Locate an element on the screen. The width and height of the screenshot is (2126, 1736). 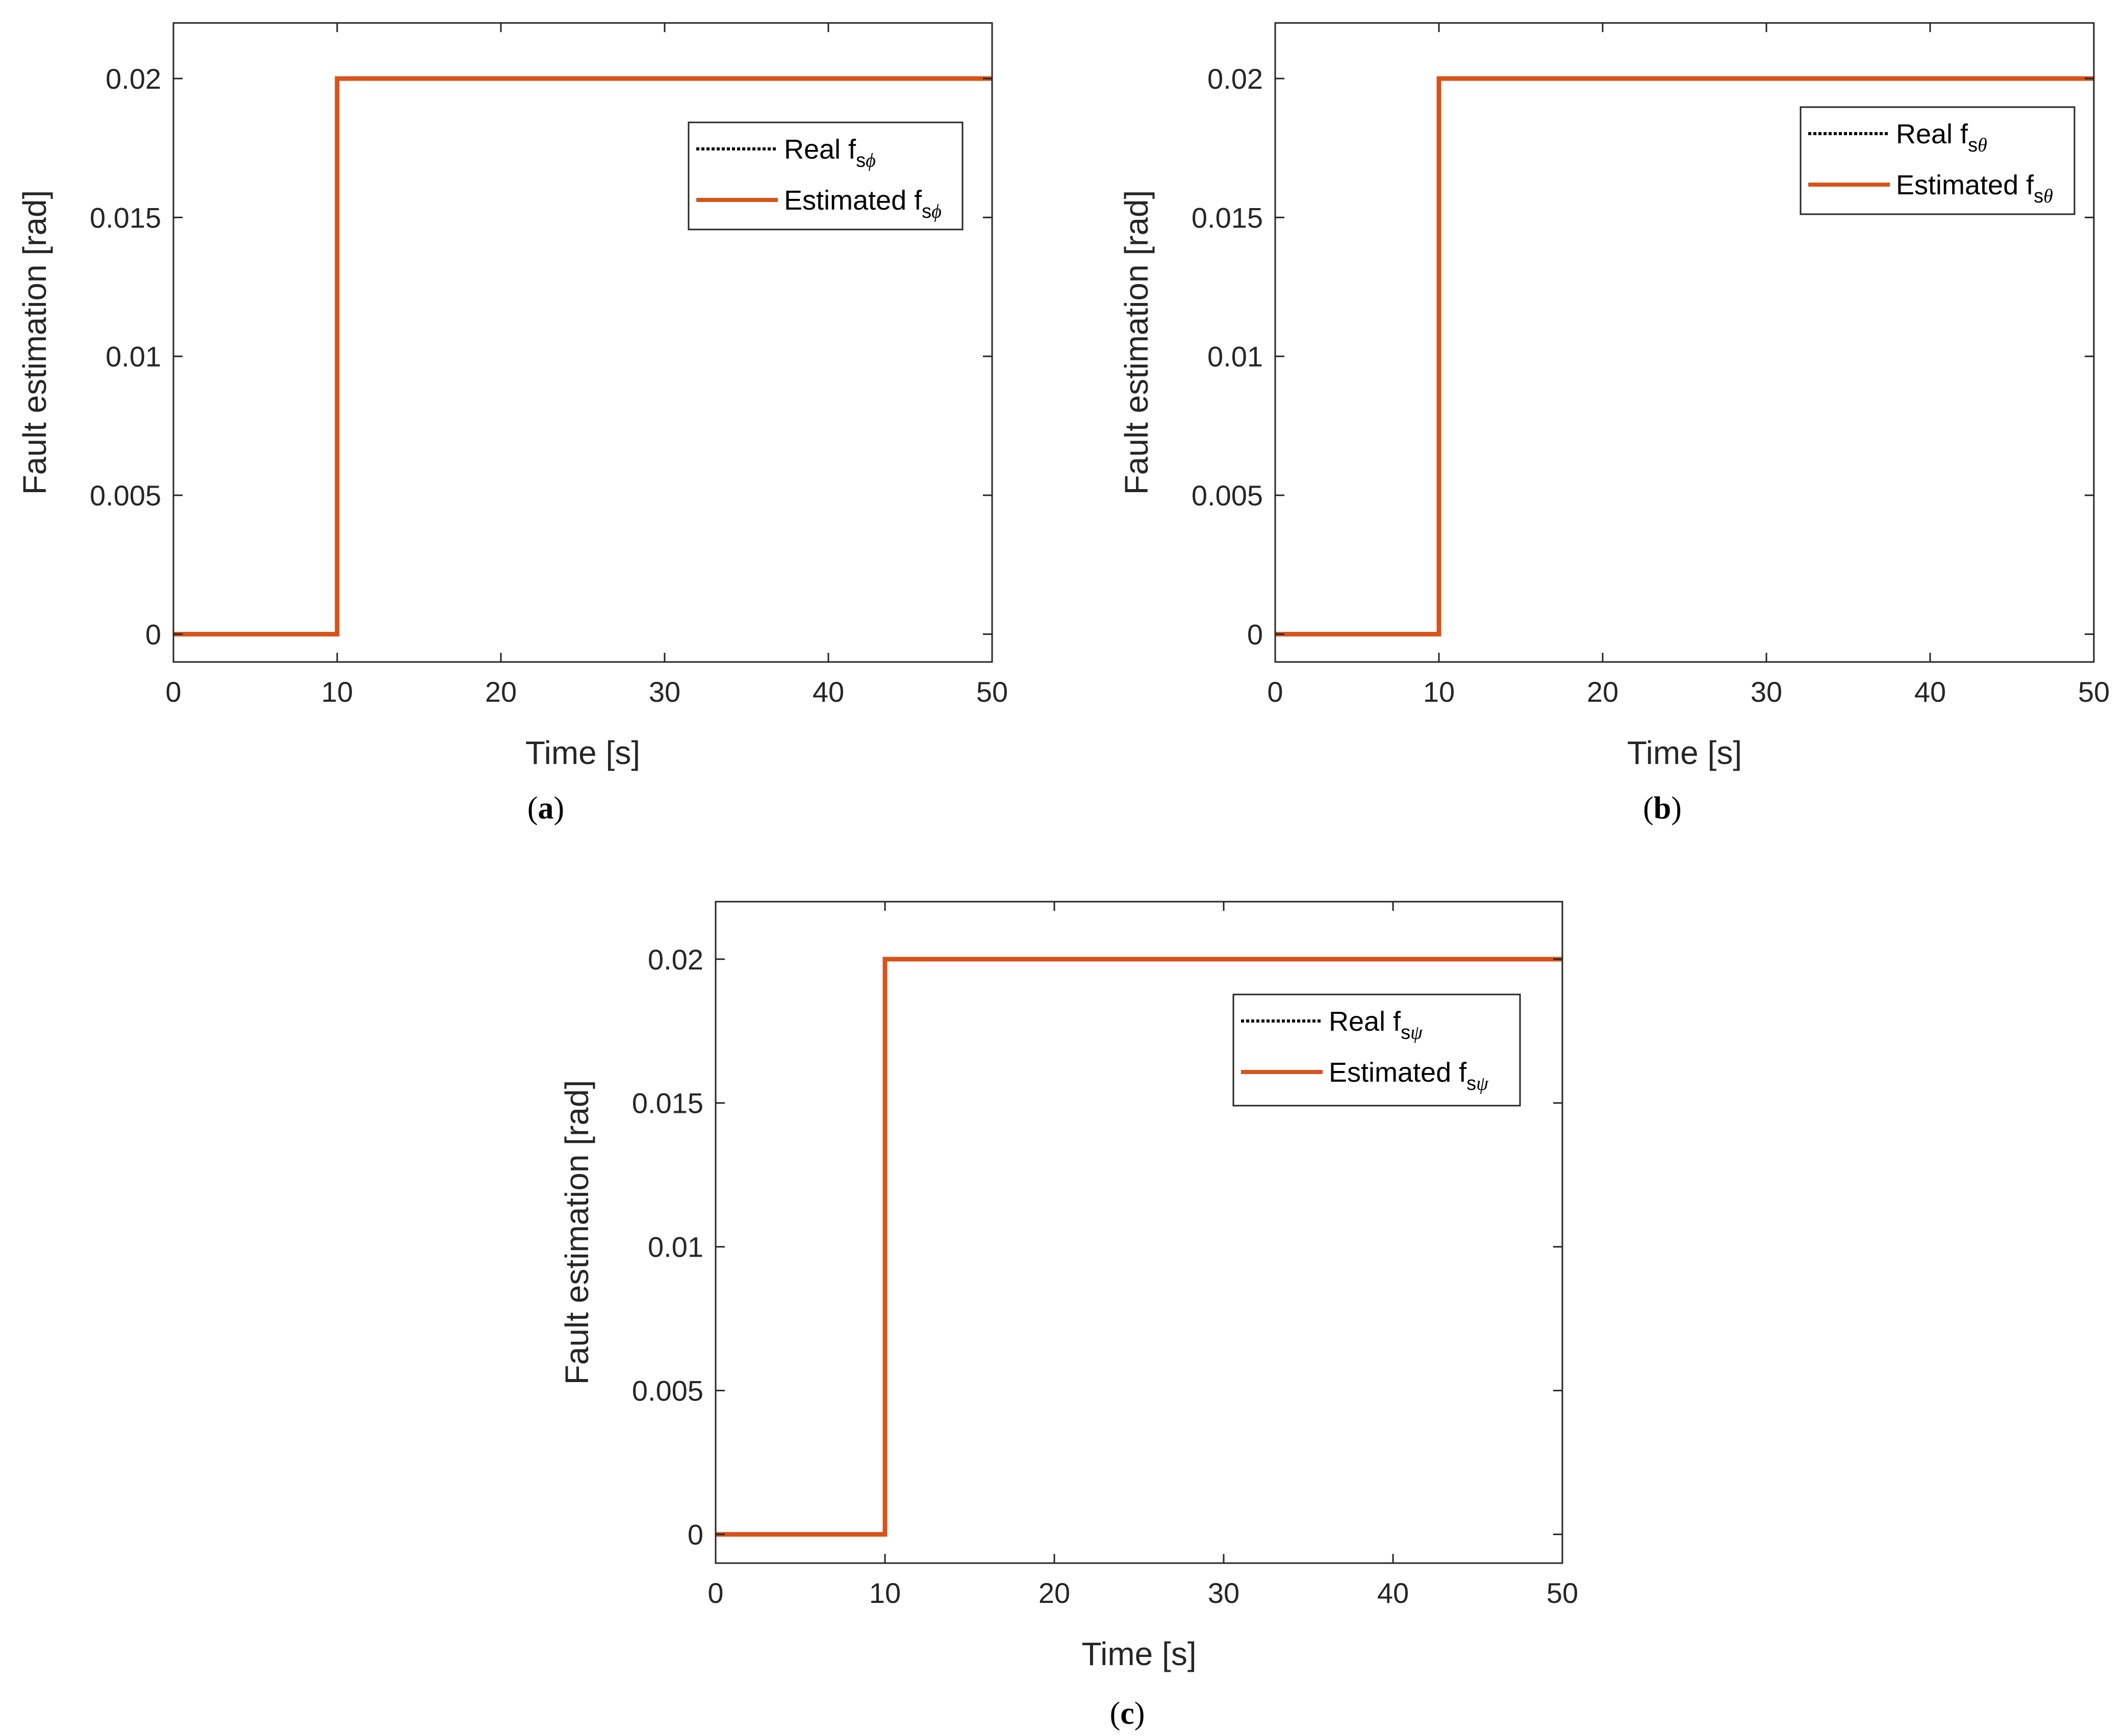
panel-caption: (b) is located at coordinates (1662, 808).